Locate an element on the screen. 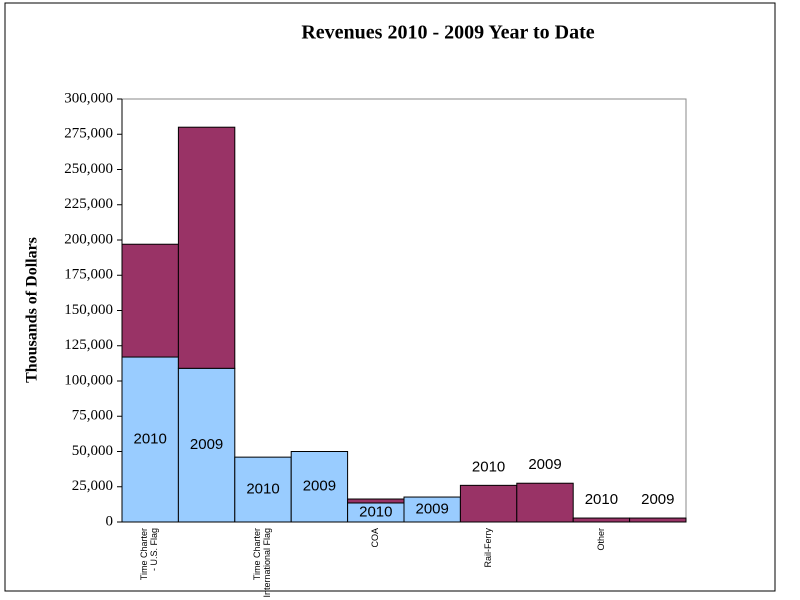 This screenshot has height=600, width=800. y-tick-label: 25,000 is located at coordinates (92, 486).